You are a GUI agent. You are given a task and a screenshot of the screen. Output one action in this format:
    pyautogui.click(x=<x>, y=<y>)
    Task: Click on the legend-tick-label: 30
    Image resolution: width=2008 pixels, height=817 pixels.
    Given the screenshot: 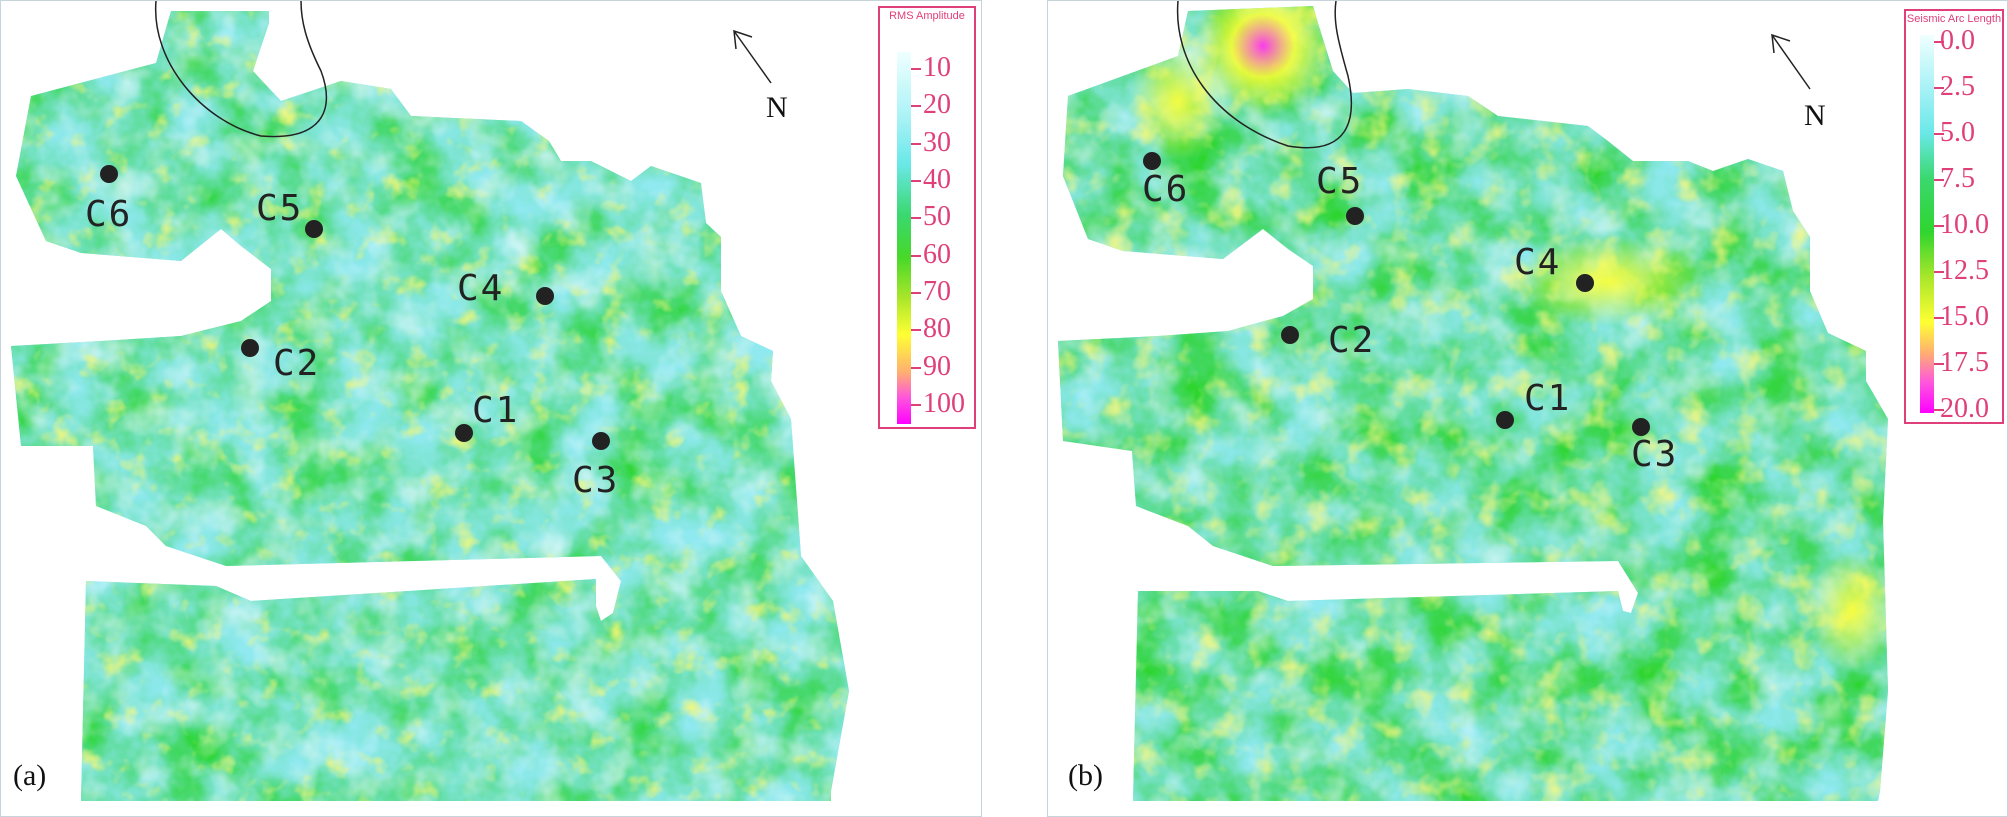 What is the action you would take?
    pyautogui.click(x=937, y=142)
    